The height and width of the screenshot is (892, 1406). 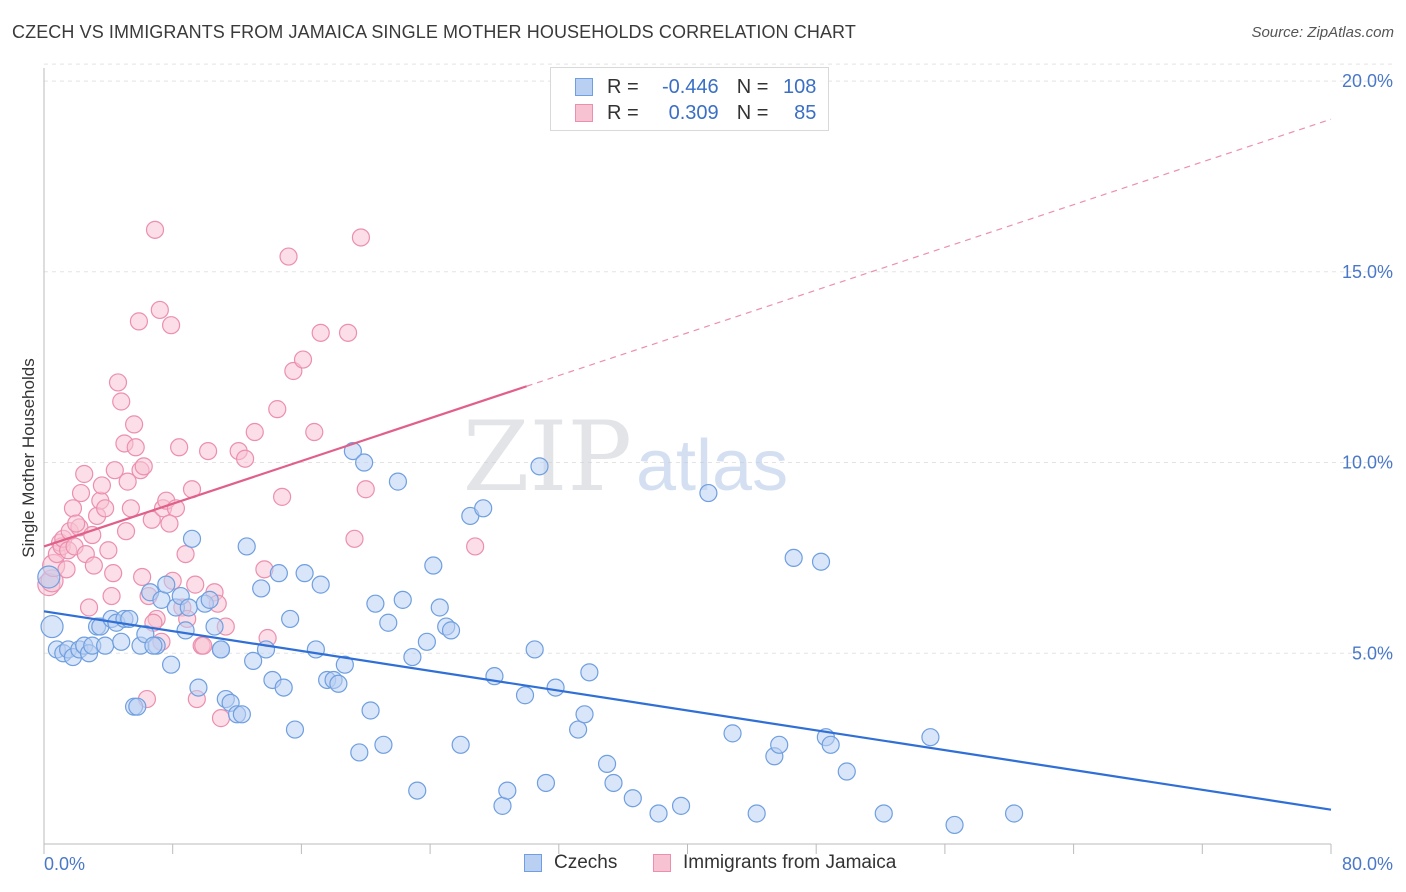 I want to click on legend-item-czechs: Czechs, so click(x=570, y=863).